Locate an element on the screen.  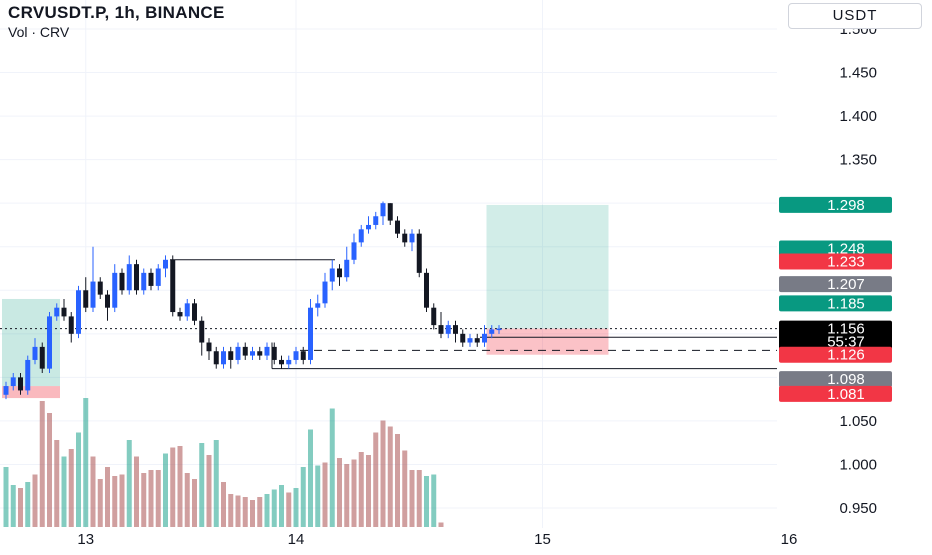
profit-zone is located at coordinates (547, 266).